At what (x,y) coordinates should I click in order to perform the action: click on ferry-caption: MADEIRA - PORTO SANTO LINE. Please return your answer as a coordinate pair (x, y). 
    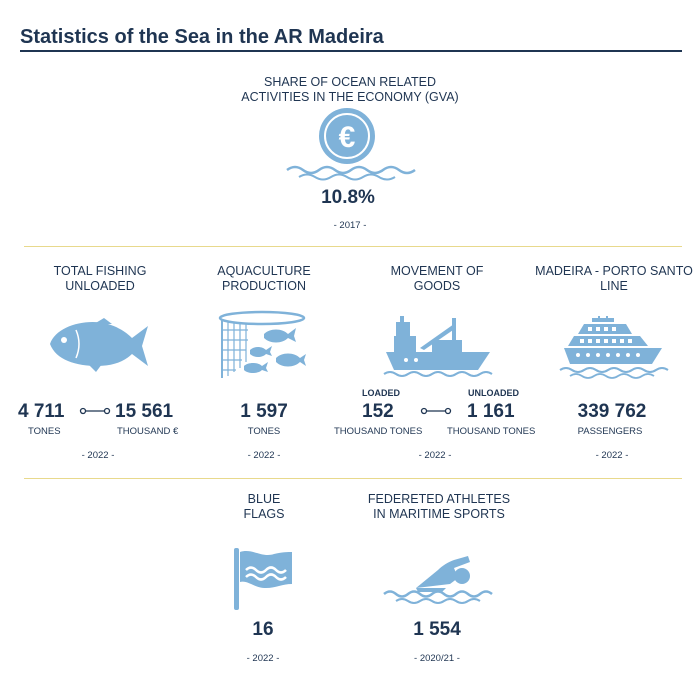
    Looking at the image, I should click on (614, 279).